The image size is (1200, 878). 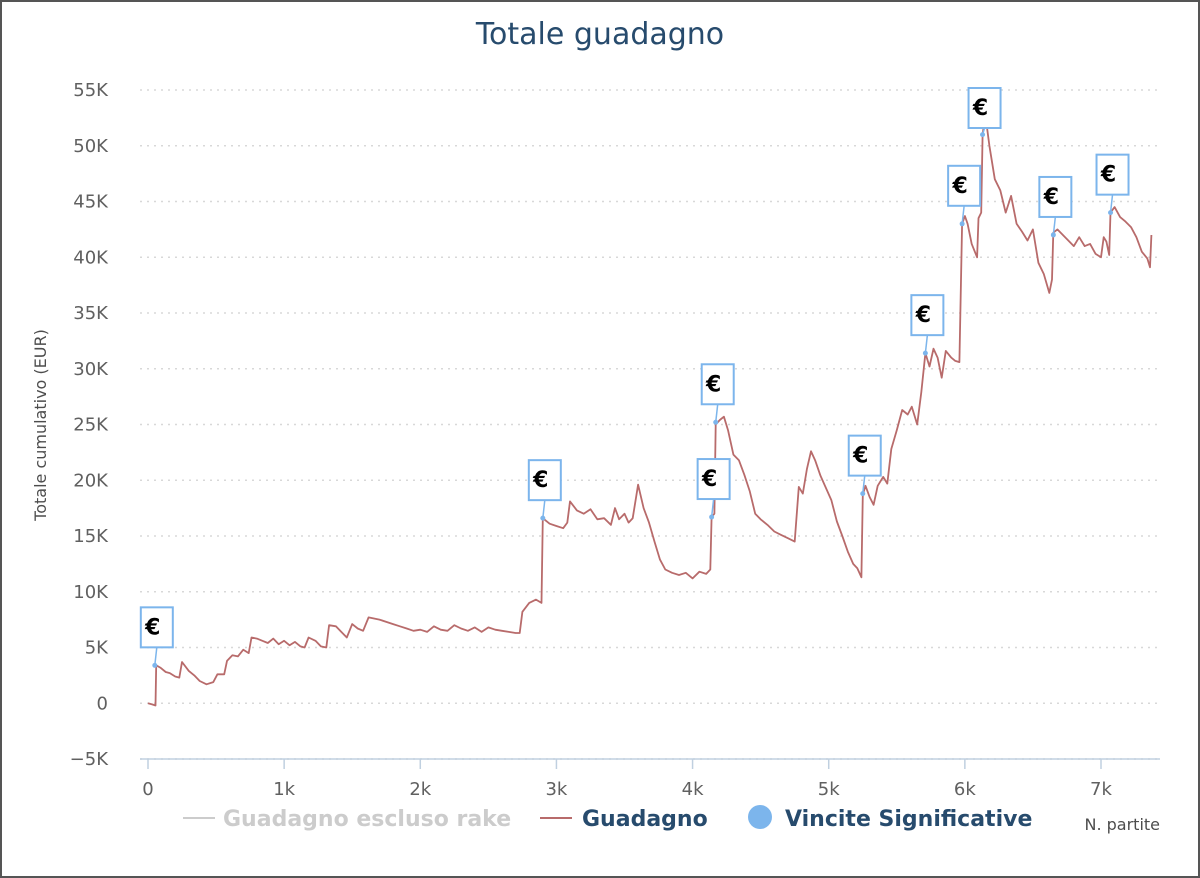 I want to click on y-tick-label: −5K, so click(x=90, y=759).